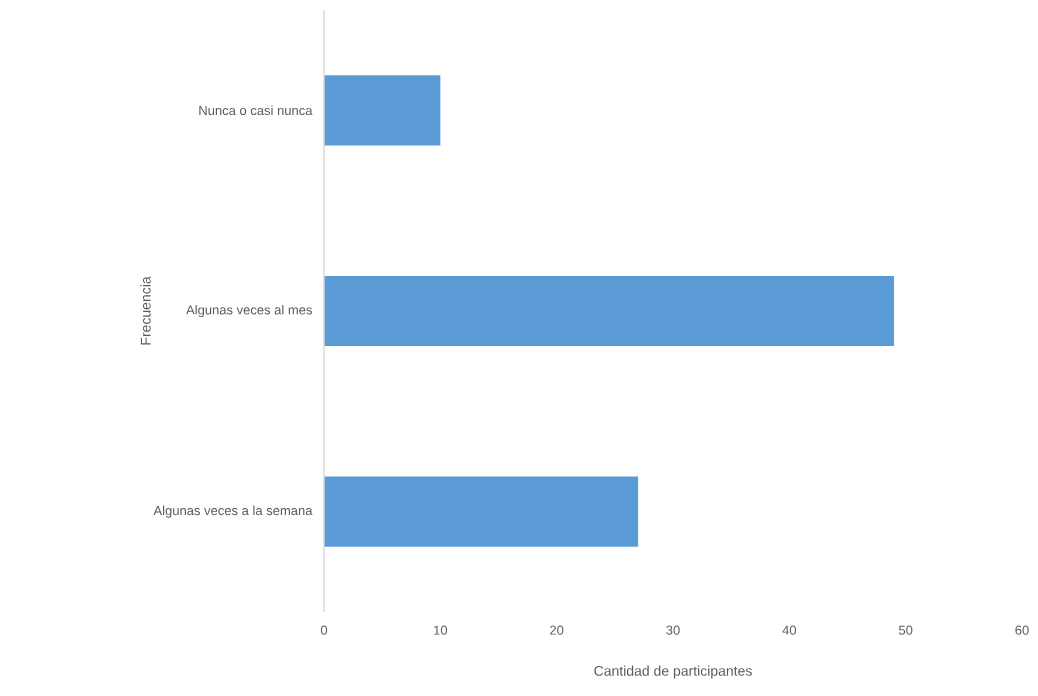  I want to click on x-tick-label: 40, so click(789, 630).